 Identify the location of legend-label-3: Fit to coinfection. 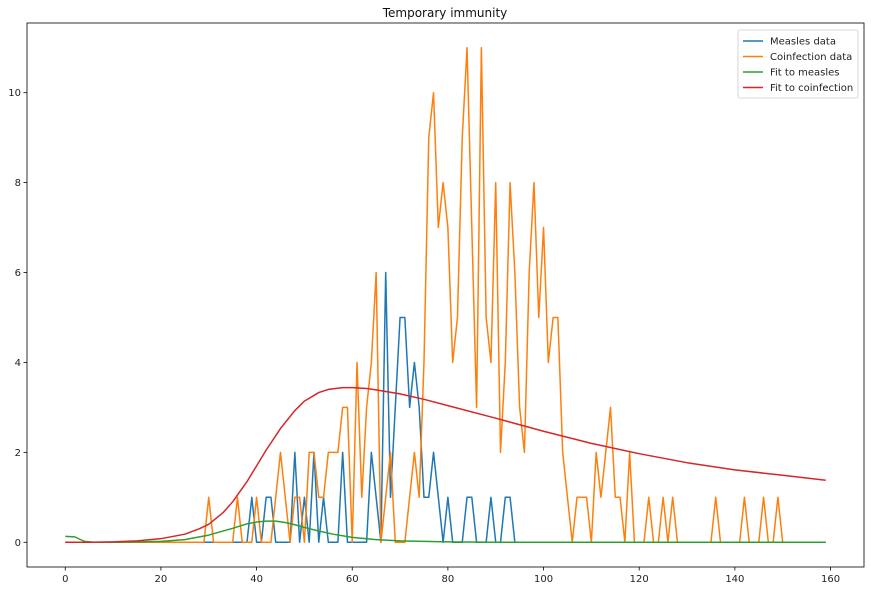
(811, 88).